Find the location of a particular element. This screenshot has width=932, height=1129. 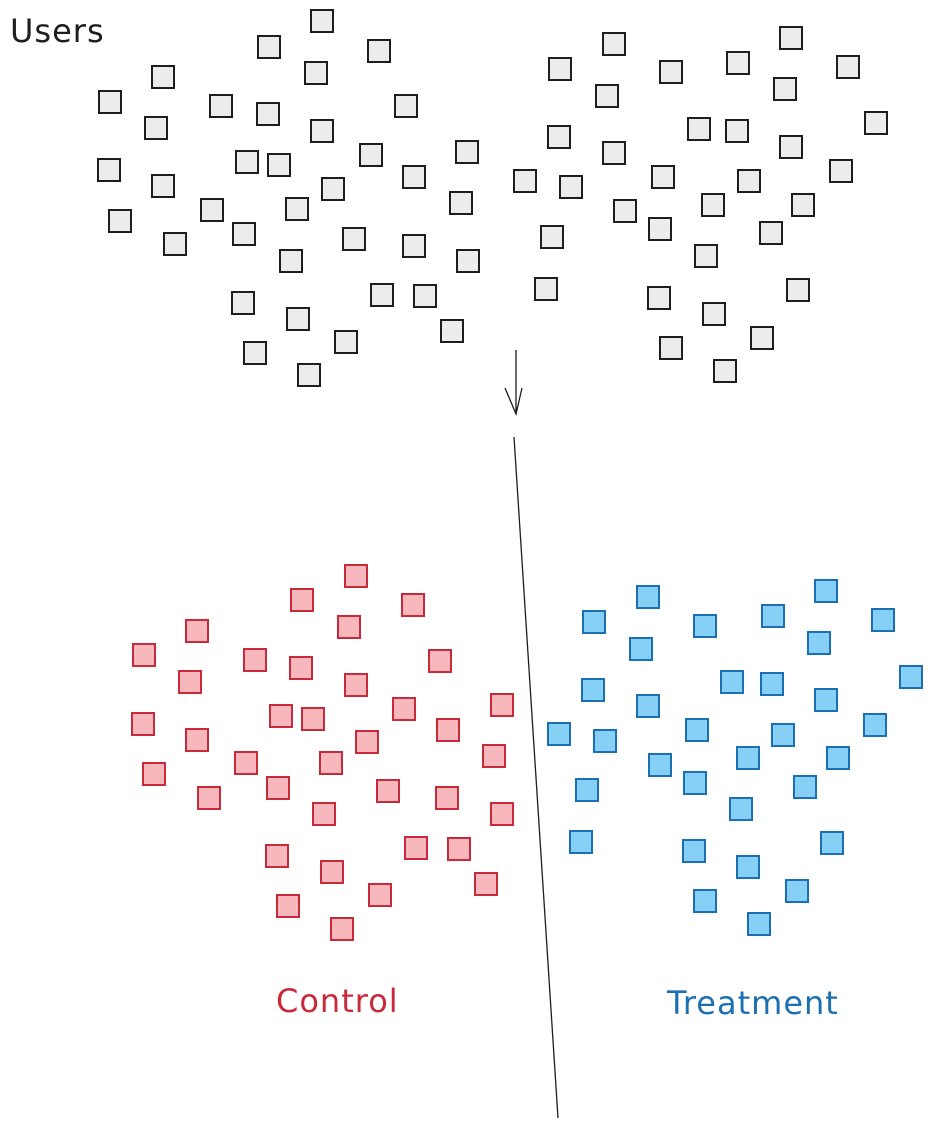

treatment-label: Treatment is located at coordinates (753, 1003).